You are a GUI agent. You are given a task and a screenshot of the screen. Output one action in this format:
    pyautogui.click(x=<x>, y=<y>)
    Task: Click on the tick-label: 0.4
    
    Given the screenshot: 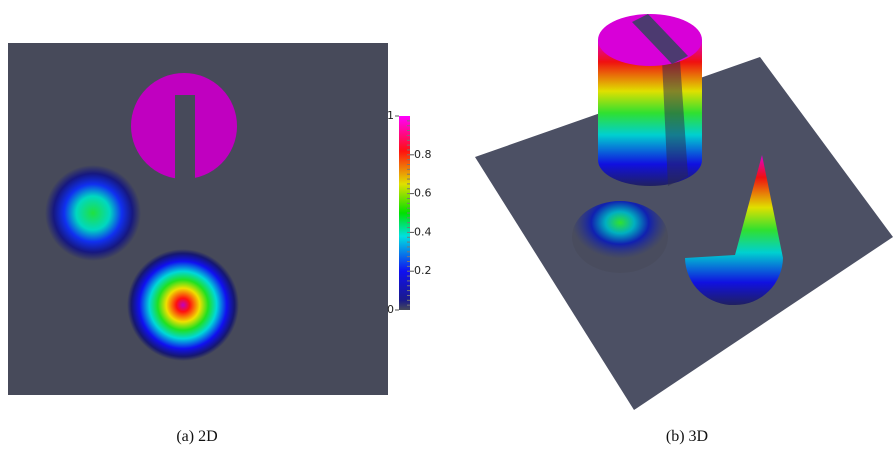 What is the action you would take?
    pyautogui.click(x=423, y=231)
    